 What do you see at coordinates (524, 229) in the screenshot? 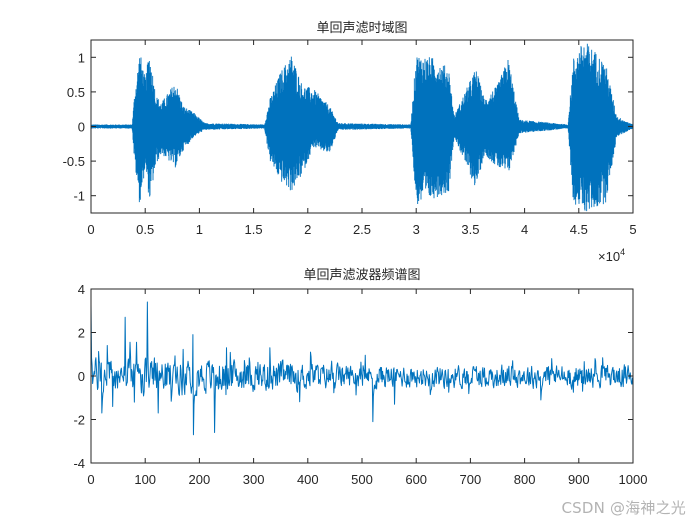
I see `x-tick-label: 4` at bounding box center [524, 229].